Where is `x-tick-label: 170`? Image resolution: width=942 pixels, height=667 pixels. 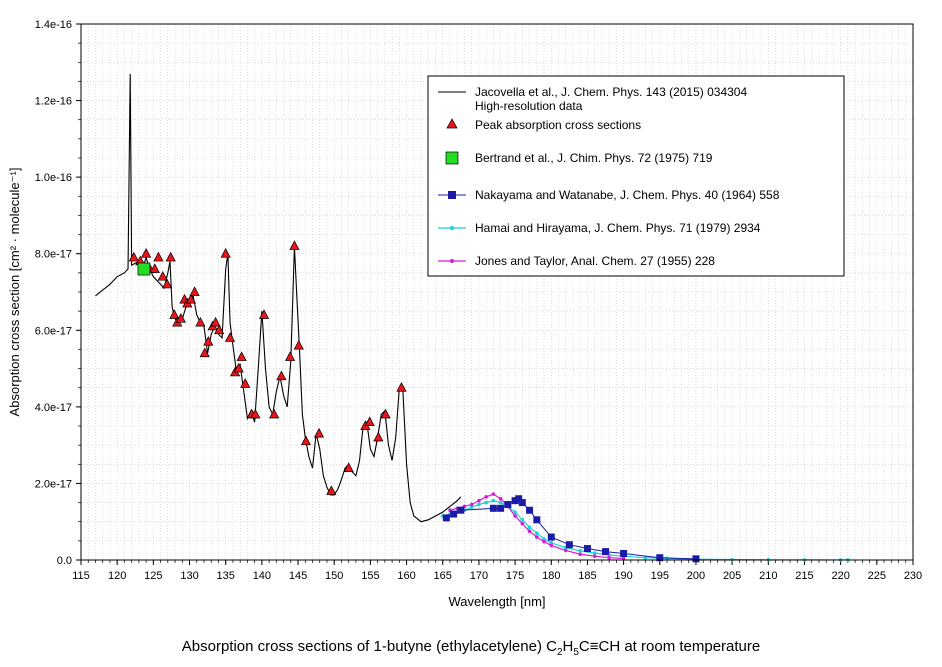 x-tick-label: 170 is located at coordinates (479, 576).